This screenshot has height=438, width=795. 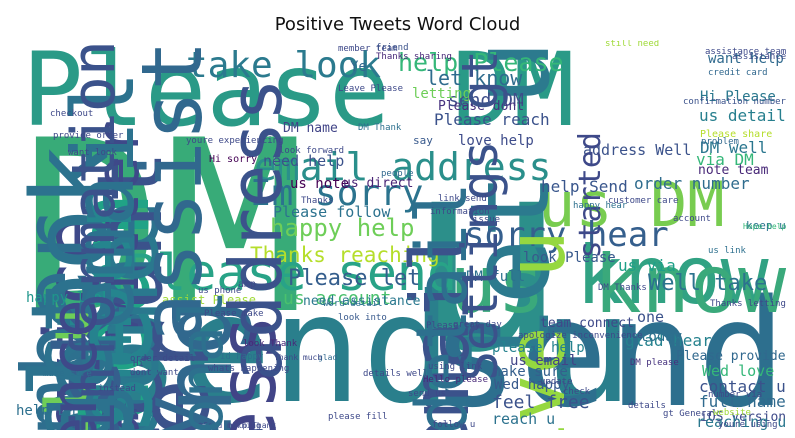 What do you see at coordinates (492, 119) in the screenshot?
I see `cloud-word: Please reach` at bounding box center [492, 119].